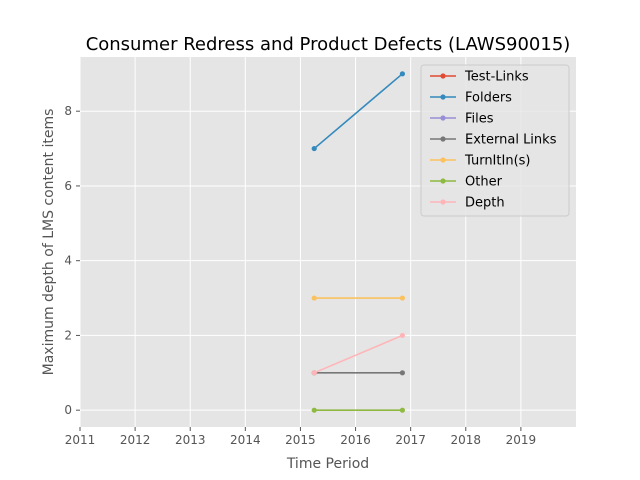  Describe the element at coordinates (68, 111) in the screenshot. I see `y-tick-label: 8` at that location.